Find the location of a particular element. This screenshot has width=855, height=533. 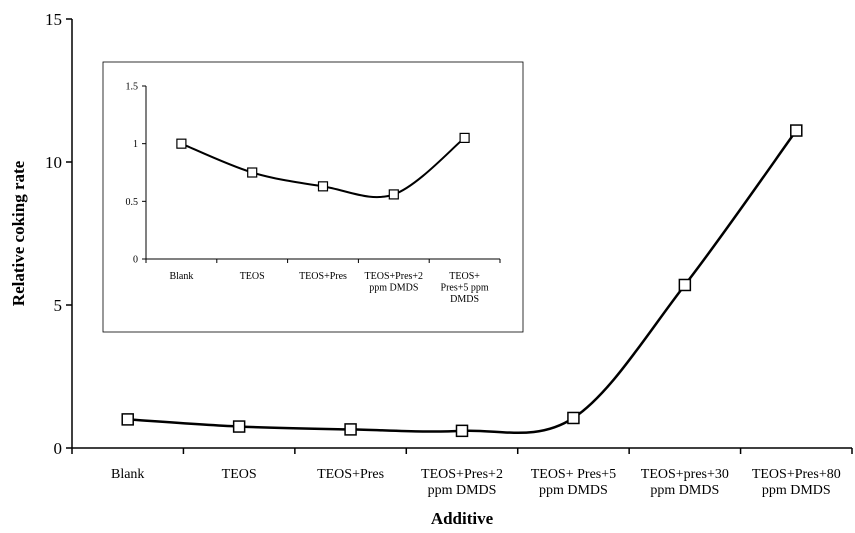

y-tick-label: 1 is located at coordinates (135, 144).